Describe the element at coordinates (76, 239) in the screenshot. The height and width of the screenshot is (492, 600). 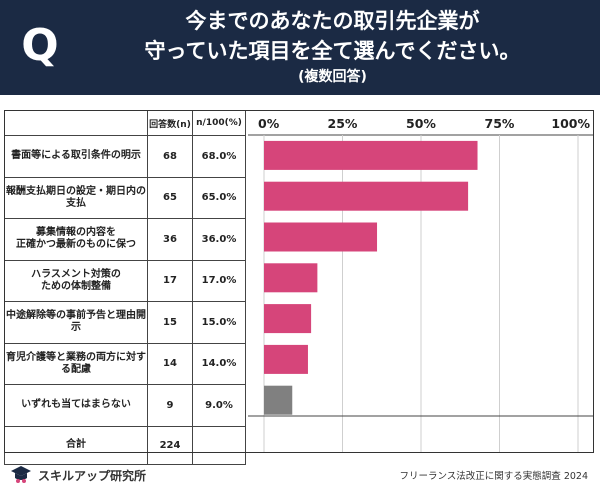
I see `row-label: 募集情報の内容を 正確かつ最新のものに保つ` at that location.